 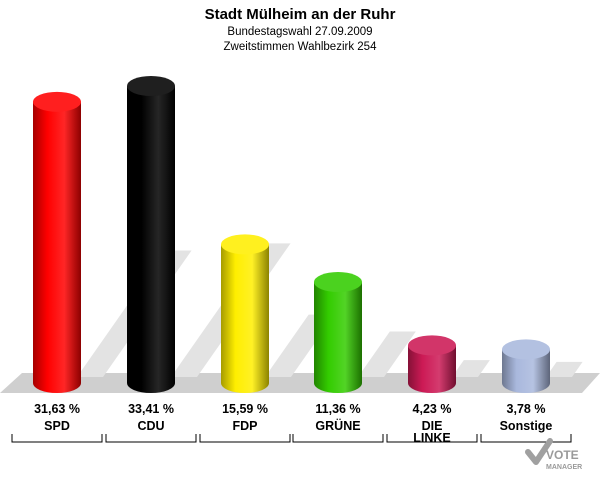 What do you see at coordinates (151, 438) in the screenshot?
I see `category-bracket-cdu` at bounding box center [151, 438].